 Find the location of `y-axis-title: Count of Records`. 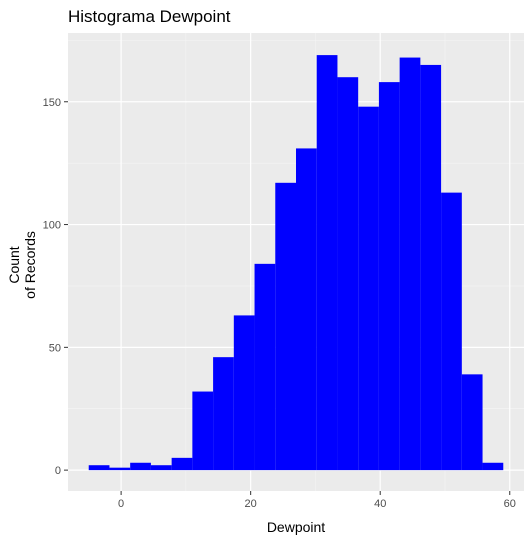

y-axis-title: Count of Records is located at coordinates (22, 265).